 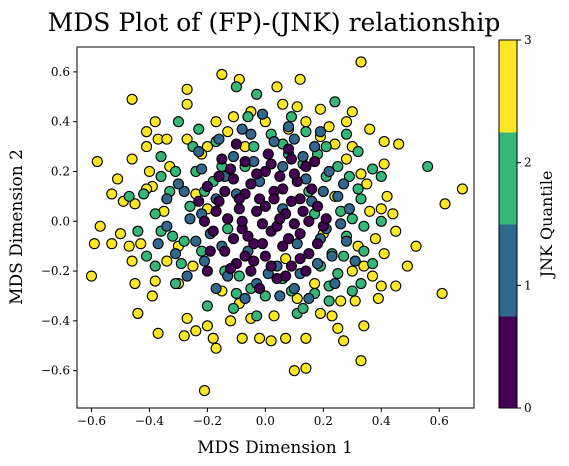 What do you see at coordinates (528, 285) in the screenshot?
I see `colorbar-tick-label: 1` at bounding box center [528, 285].